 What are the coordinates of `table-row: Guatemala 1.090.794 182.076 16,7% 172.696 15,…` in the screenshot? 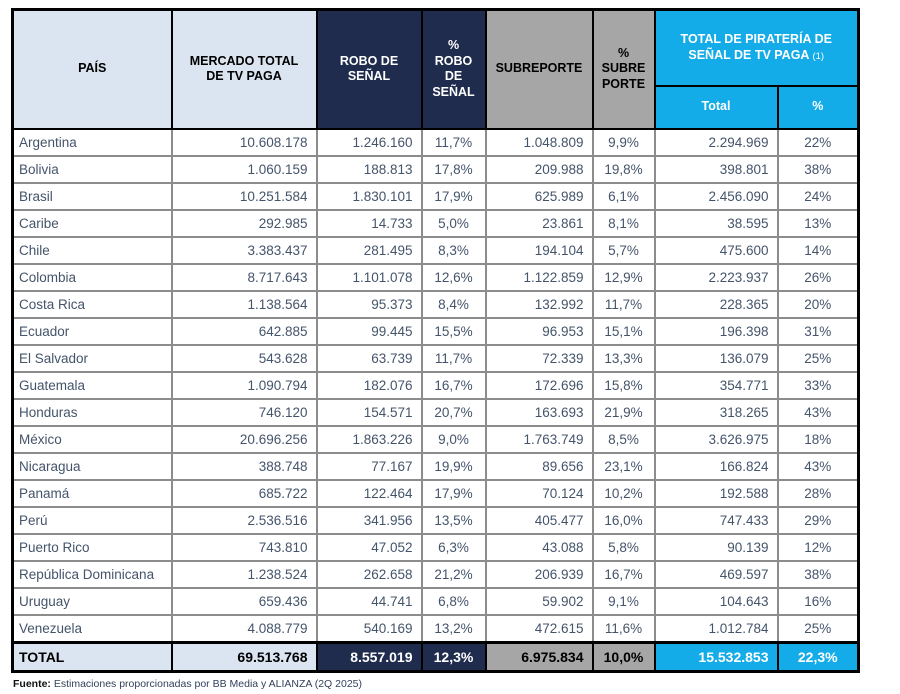 It's located at (435, 385).